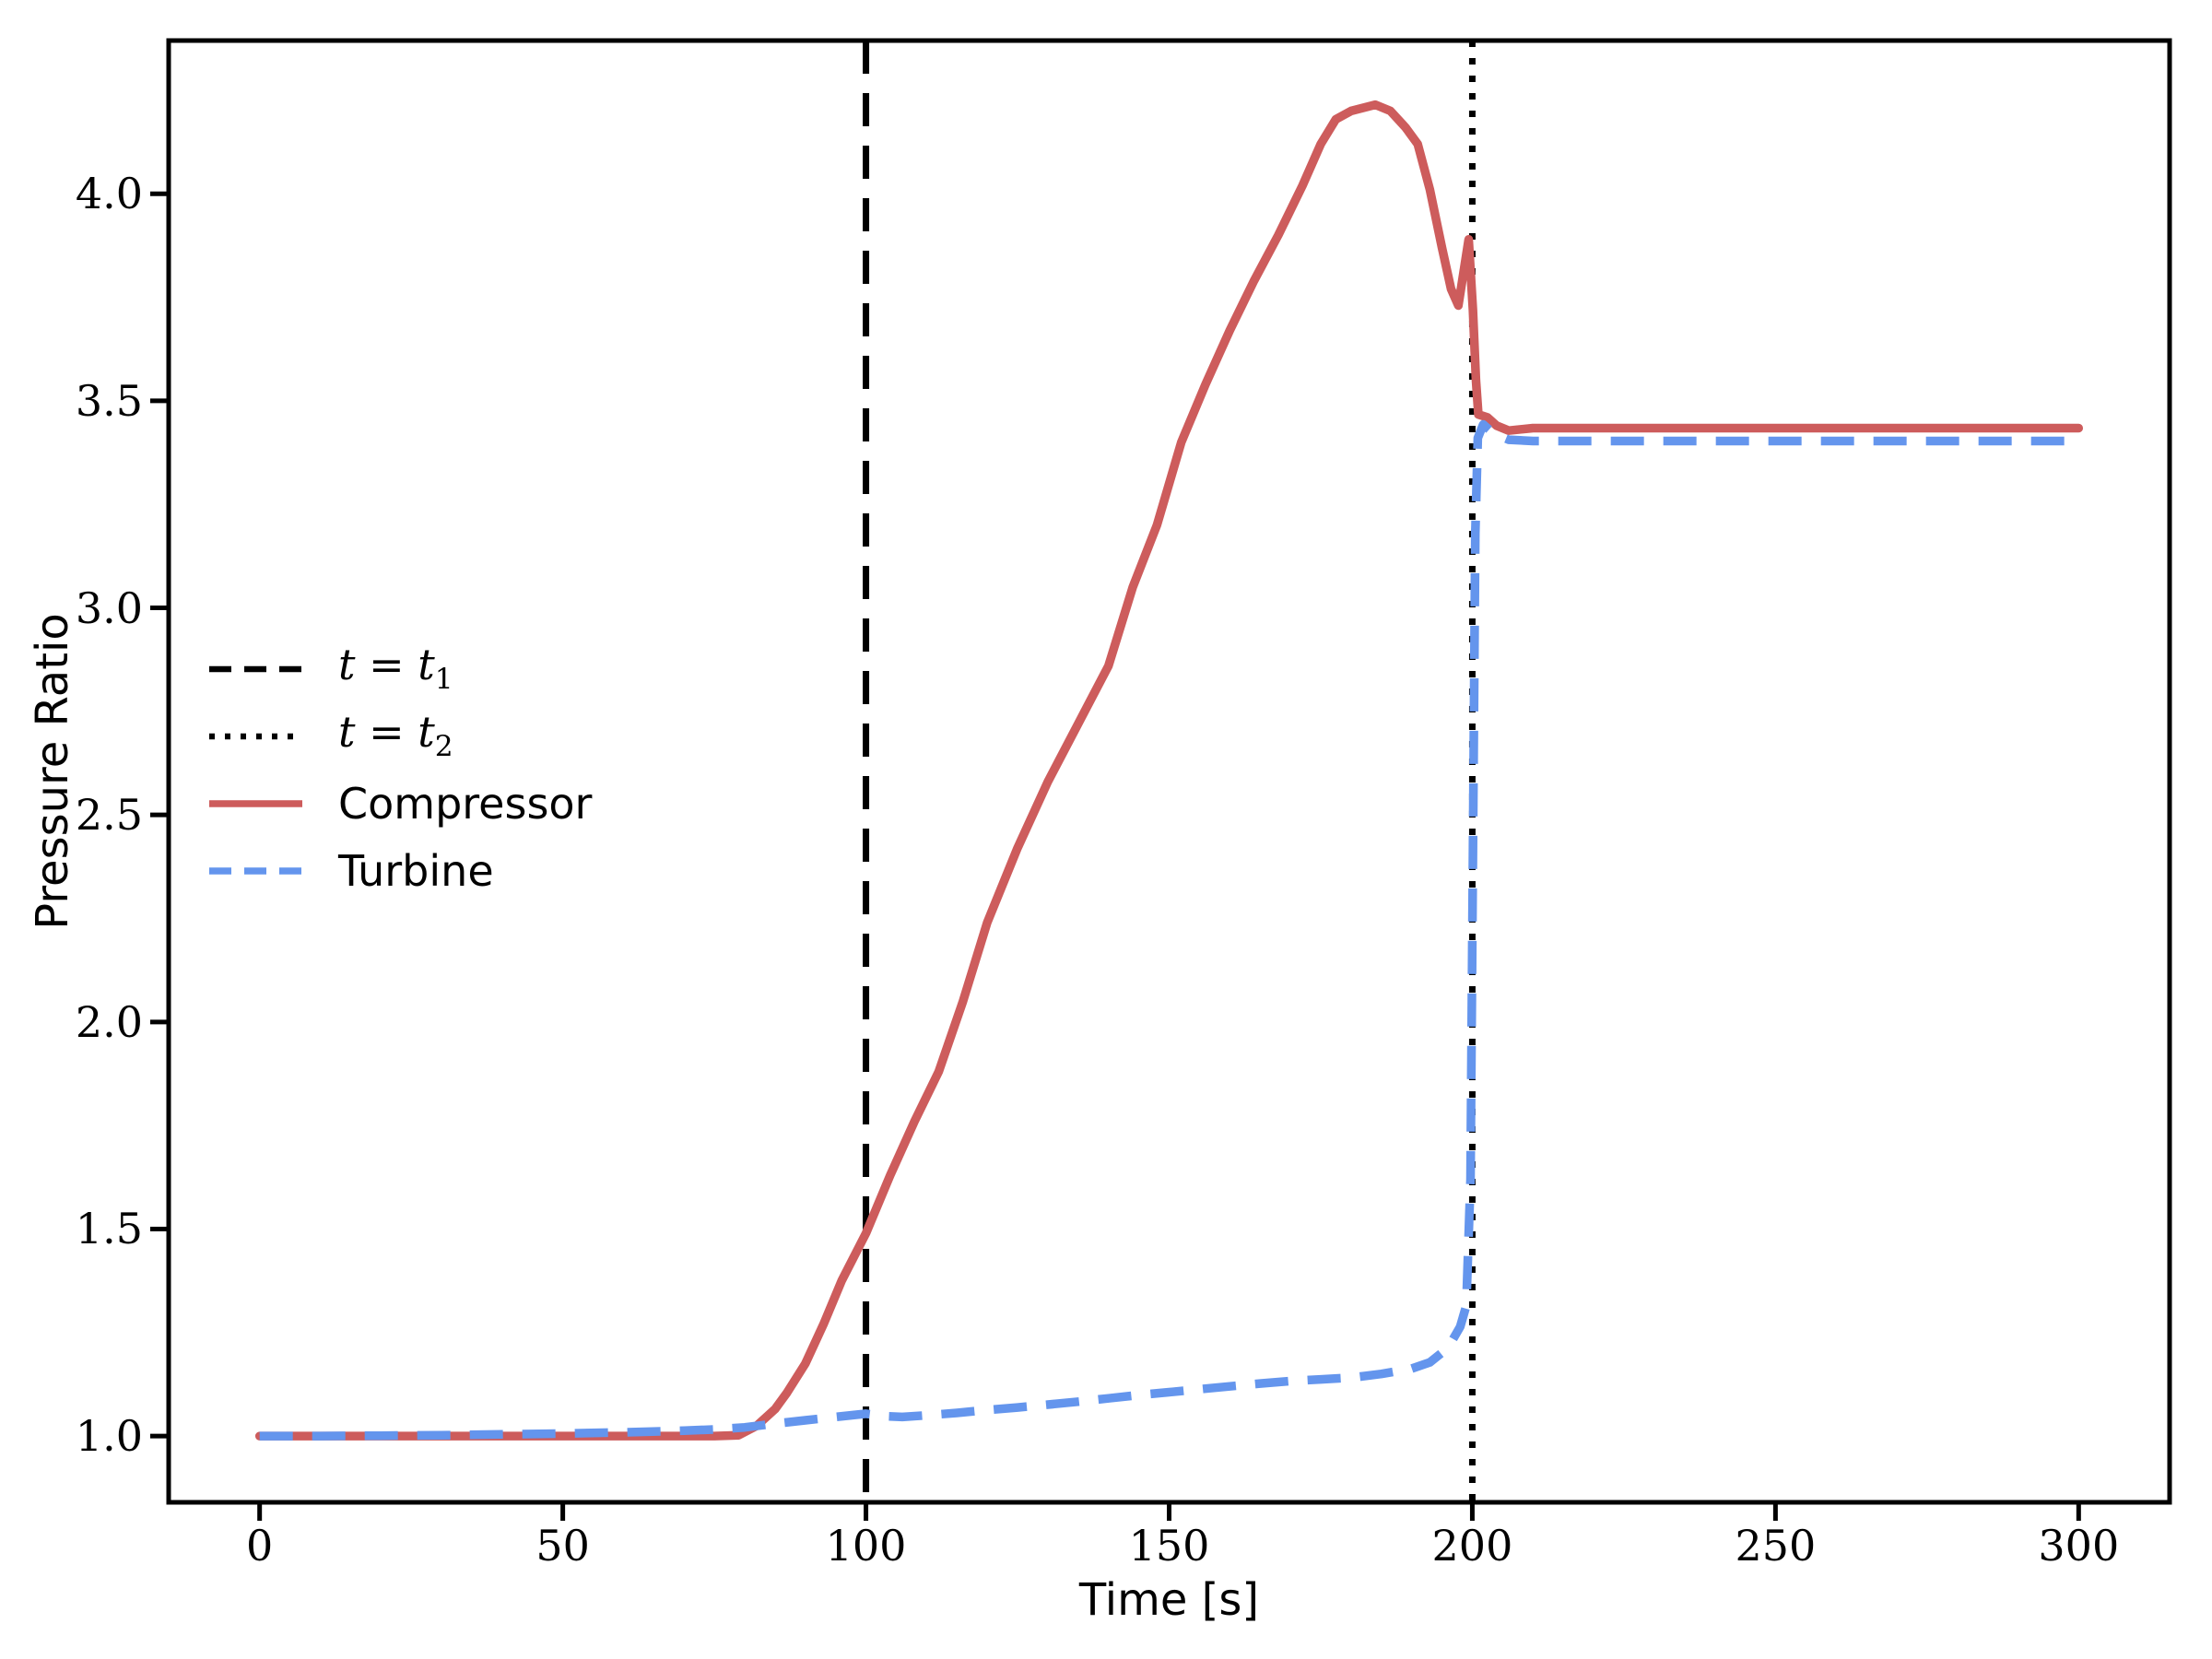  I want to click on legend-swatch-solid, so click(255, 803).